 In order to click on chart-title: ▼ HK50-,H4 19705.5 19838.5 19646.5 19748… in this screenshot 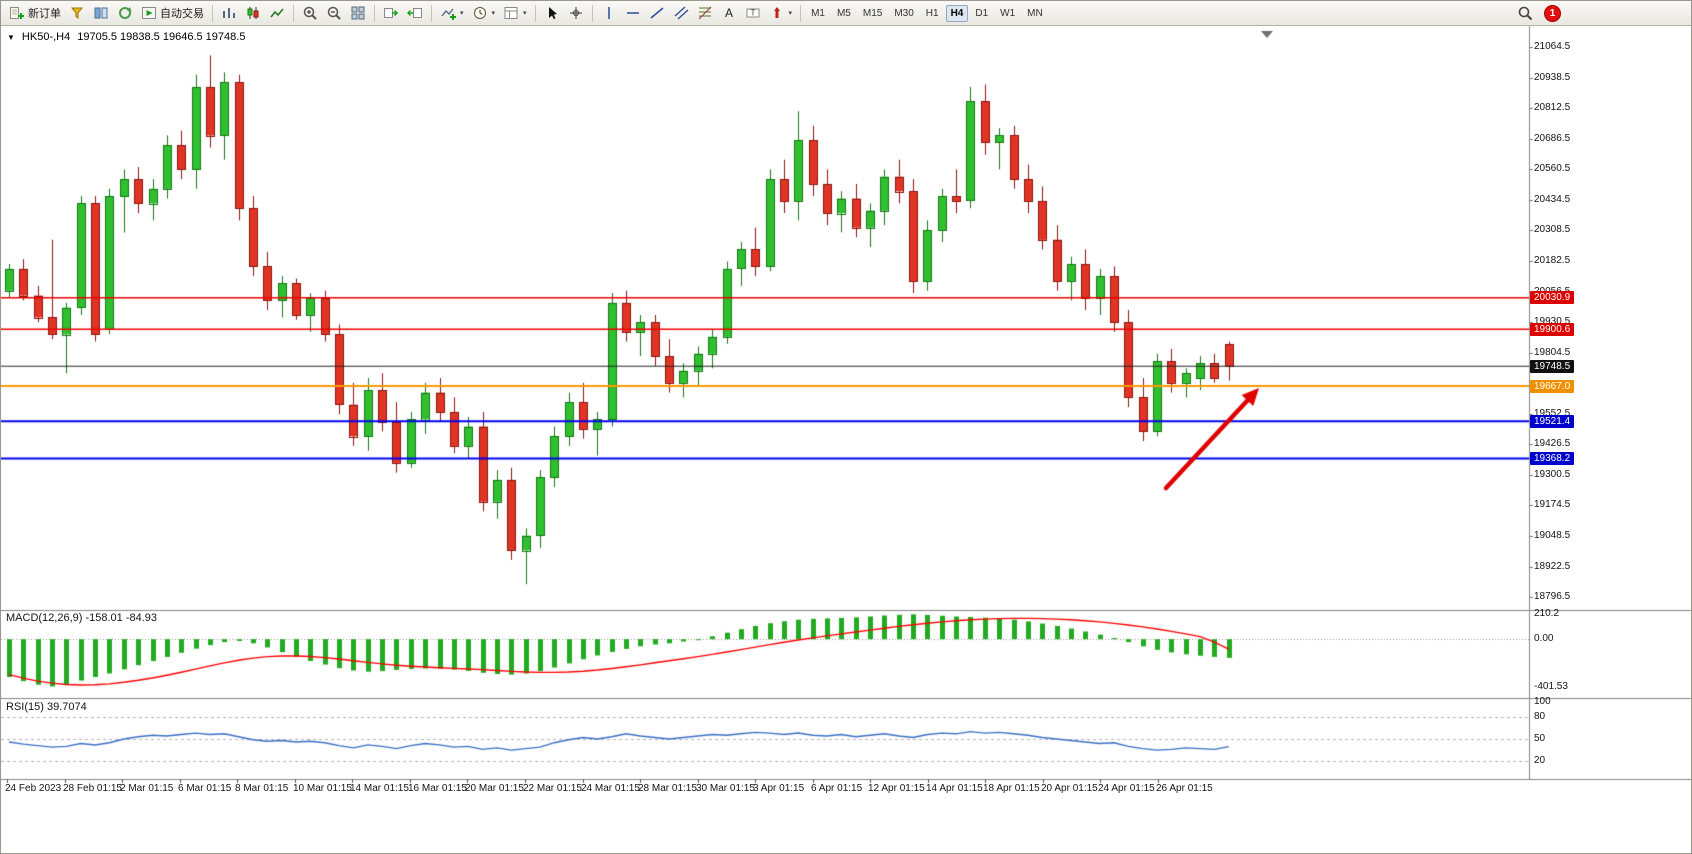, I will do `click(126, 37)`.